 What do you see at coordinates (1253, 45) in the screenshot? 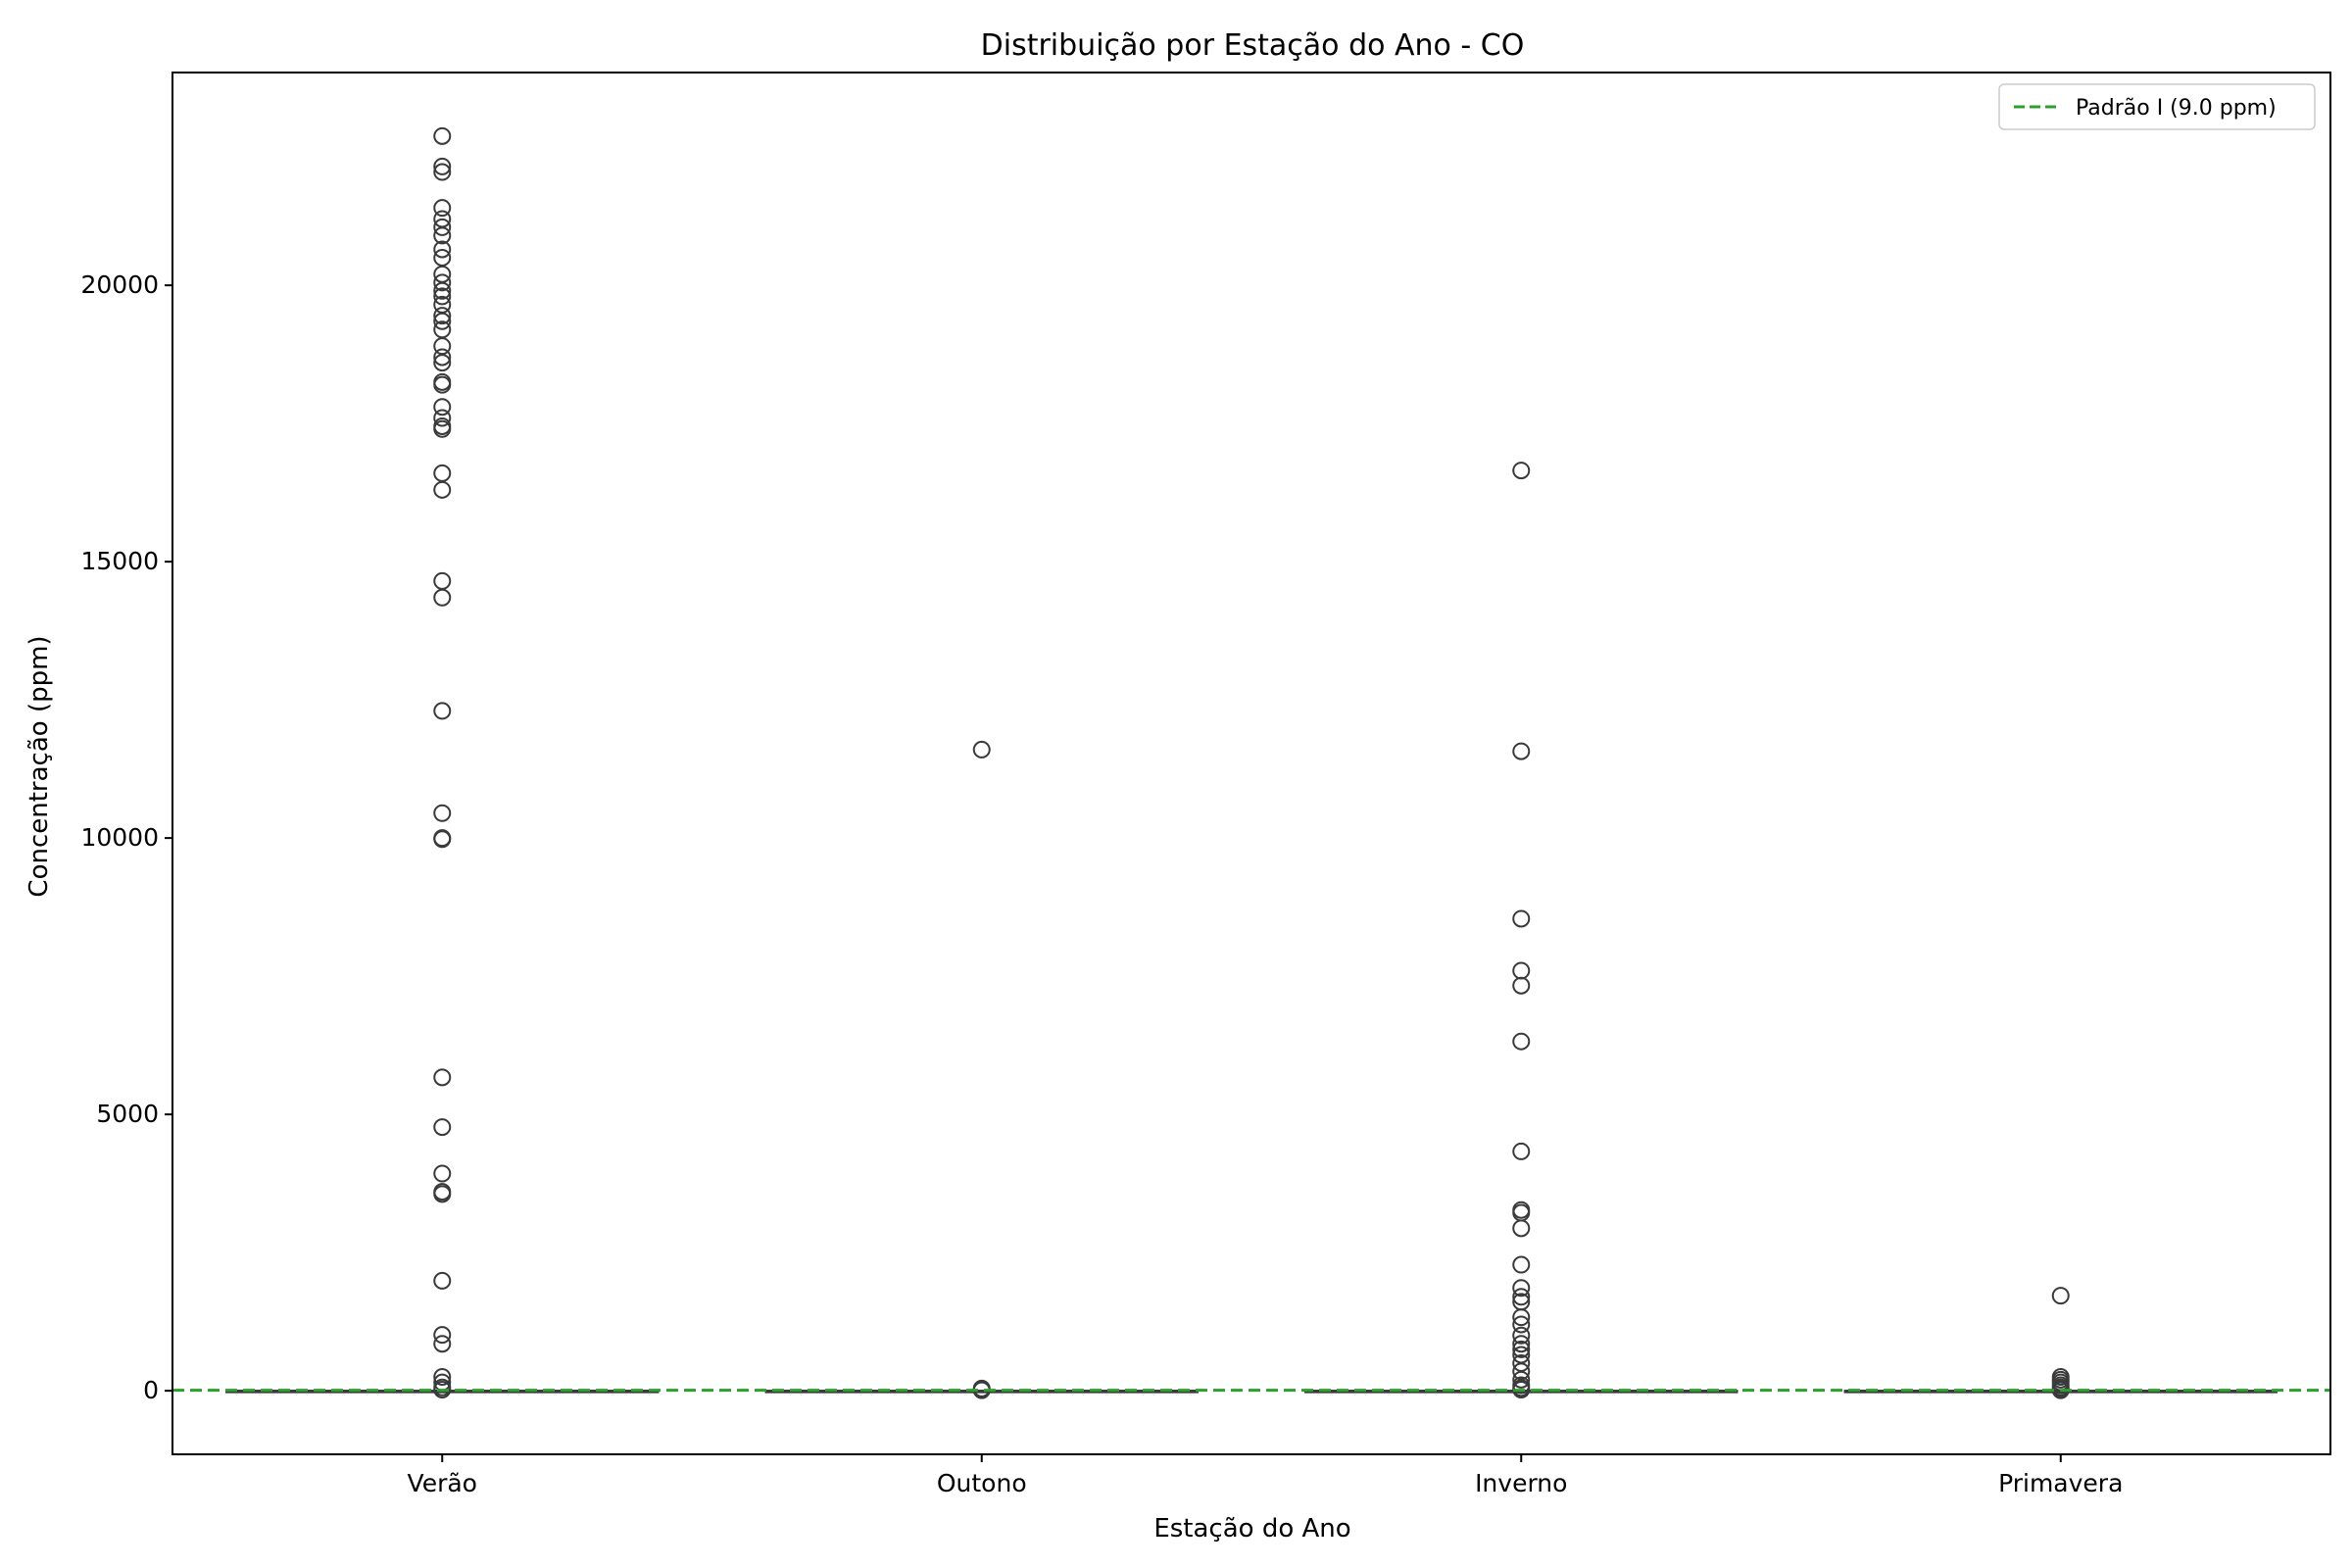
I see `chart-title: Distribuição por Estação do Ano - CO` at bounding box center [1253, 45].